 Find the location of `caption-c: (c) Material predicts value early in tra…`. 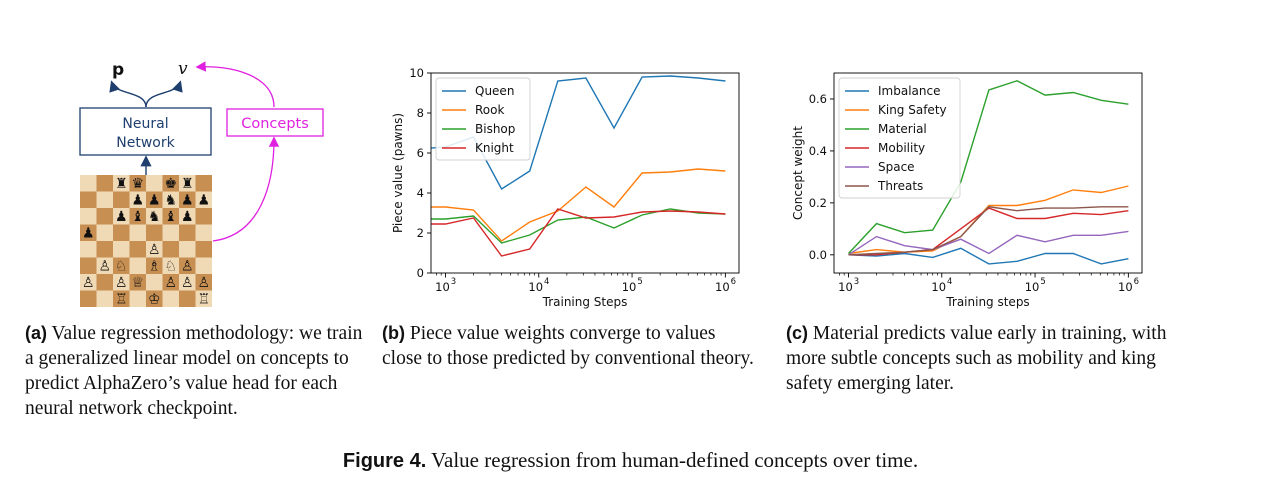

caption-c: (c) Material predicts value early in tra… is located at coordinates (991, 358).